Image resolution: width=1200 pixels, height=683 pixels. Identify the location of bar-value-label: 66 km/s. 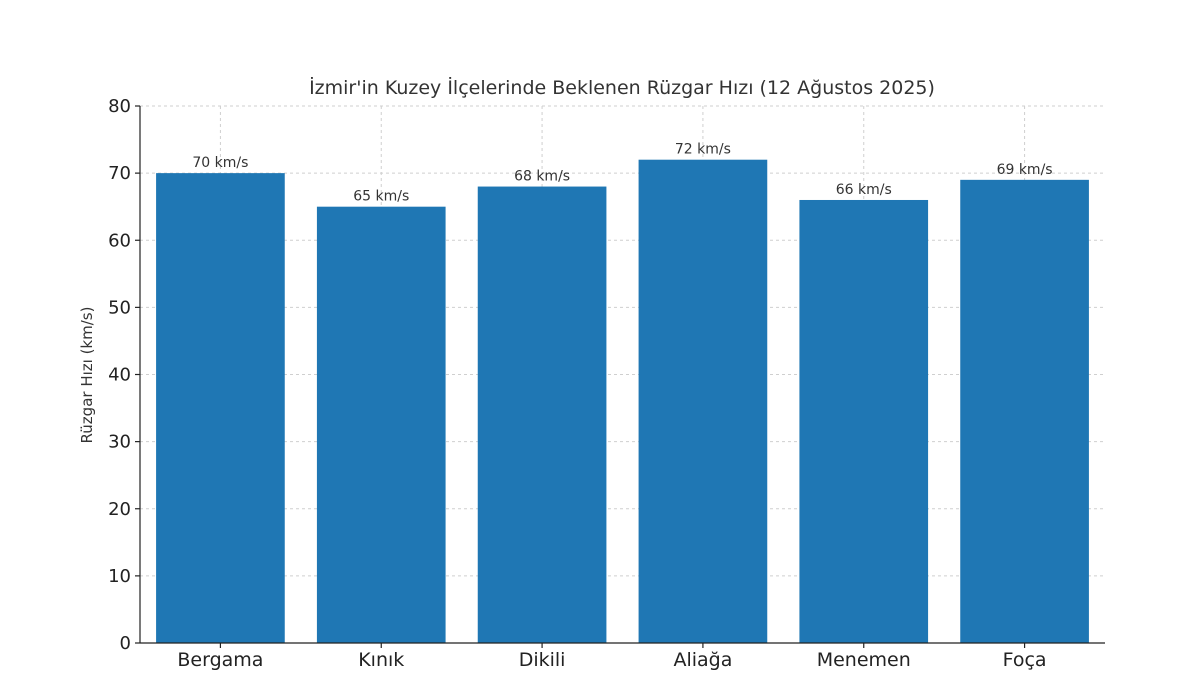
(864, 190).